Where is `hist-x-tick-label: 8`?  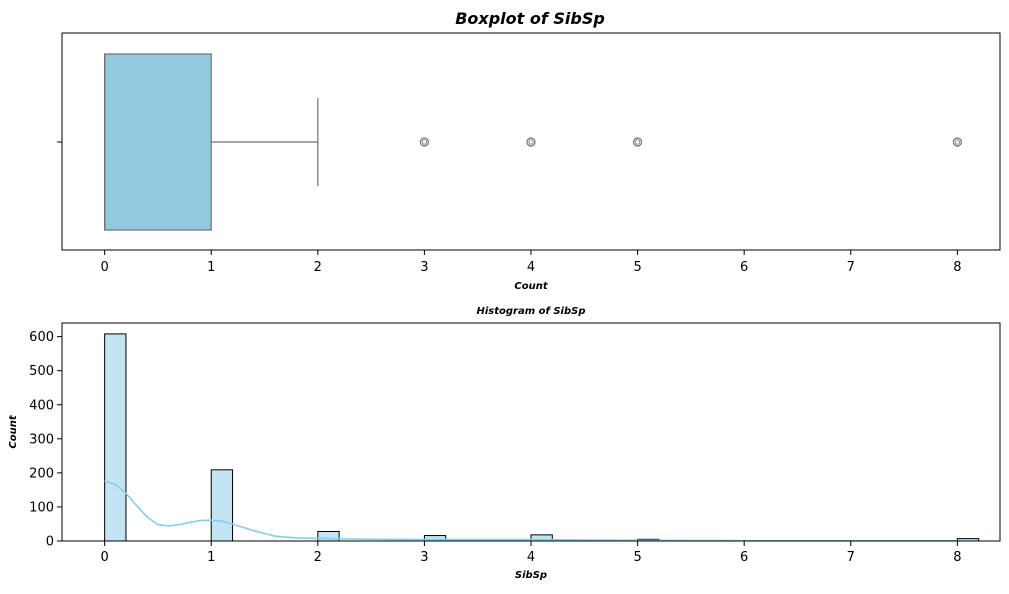 hist-x-tick-label: 8 is located at coordinates (957, 557).